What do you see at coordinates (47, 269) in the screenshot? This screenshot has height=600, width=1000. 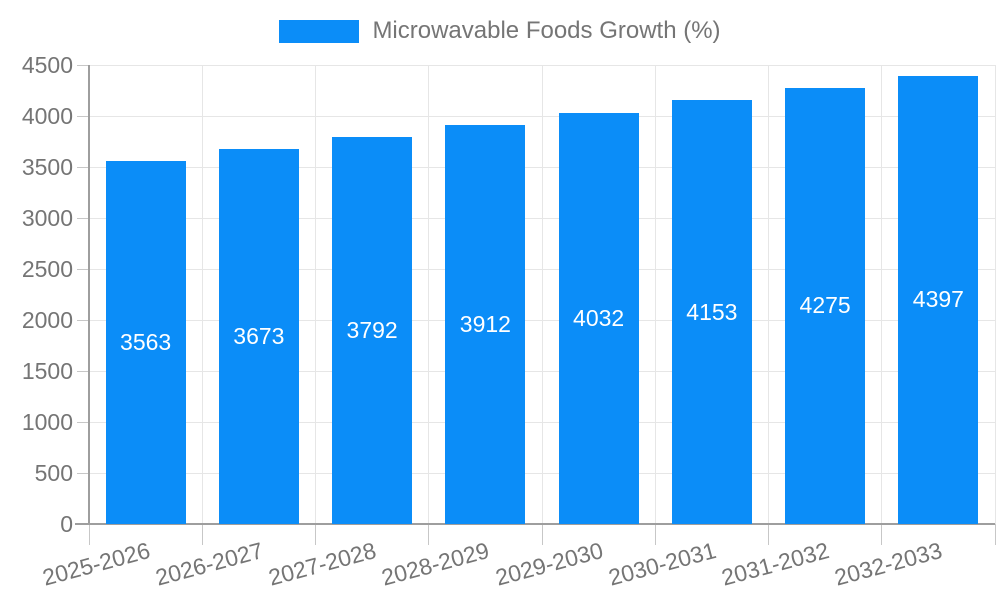 I see `y-tick-label: 2500` at bounding box center [47, 269].